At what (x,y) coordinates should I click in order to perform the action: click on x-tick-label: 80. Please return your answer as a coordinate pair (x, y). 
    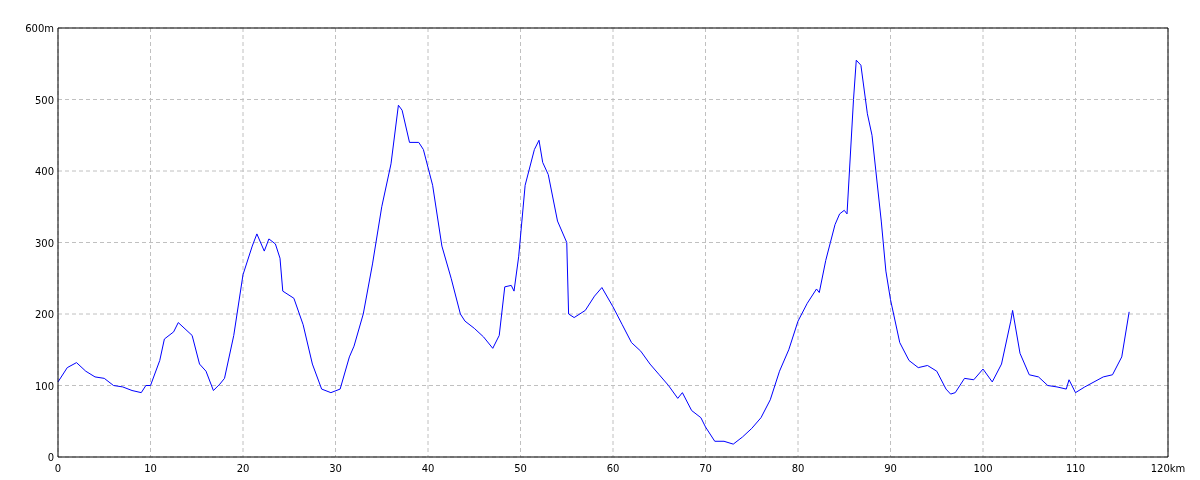
    Looking at the image, I should click on (798, 468).